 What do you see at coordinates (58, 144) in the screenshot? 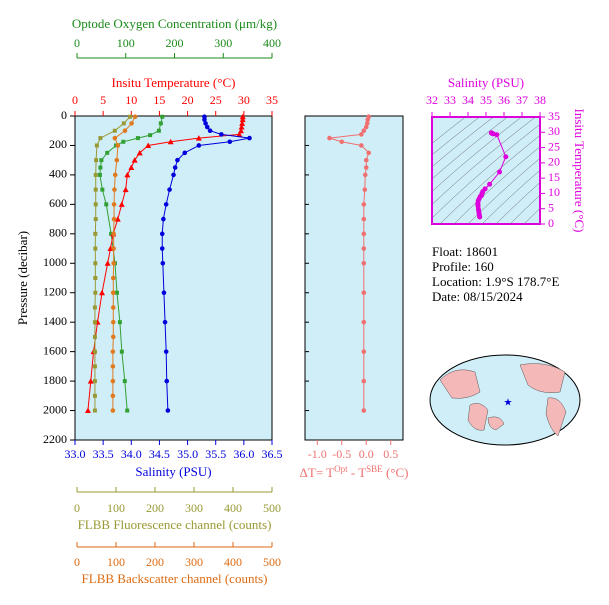
I see `y-tick-label: 200` at bounding box center [58, 144].